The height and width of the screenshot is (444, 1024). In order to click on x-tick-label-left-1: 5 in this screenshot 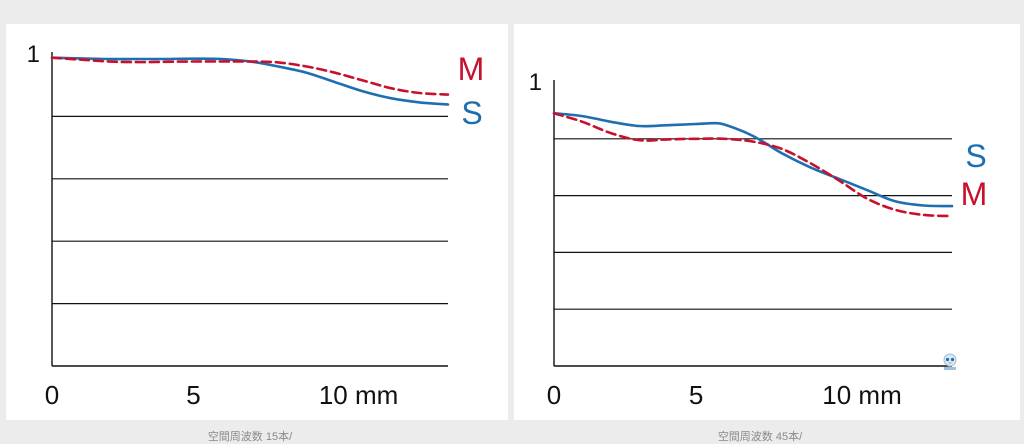, I will do `click(193, 395)`.